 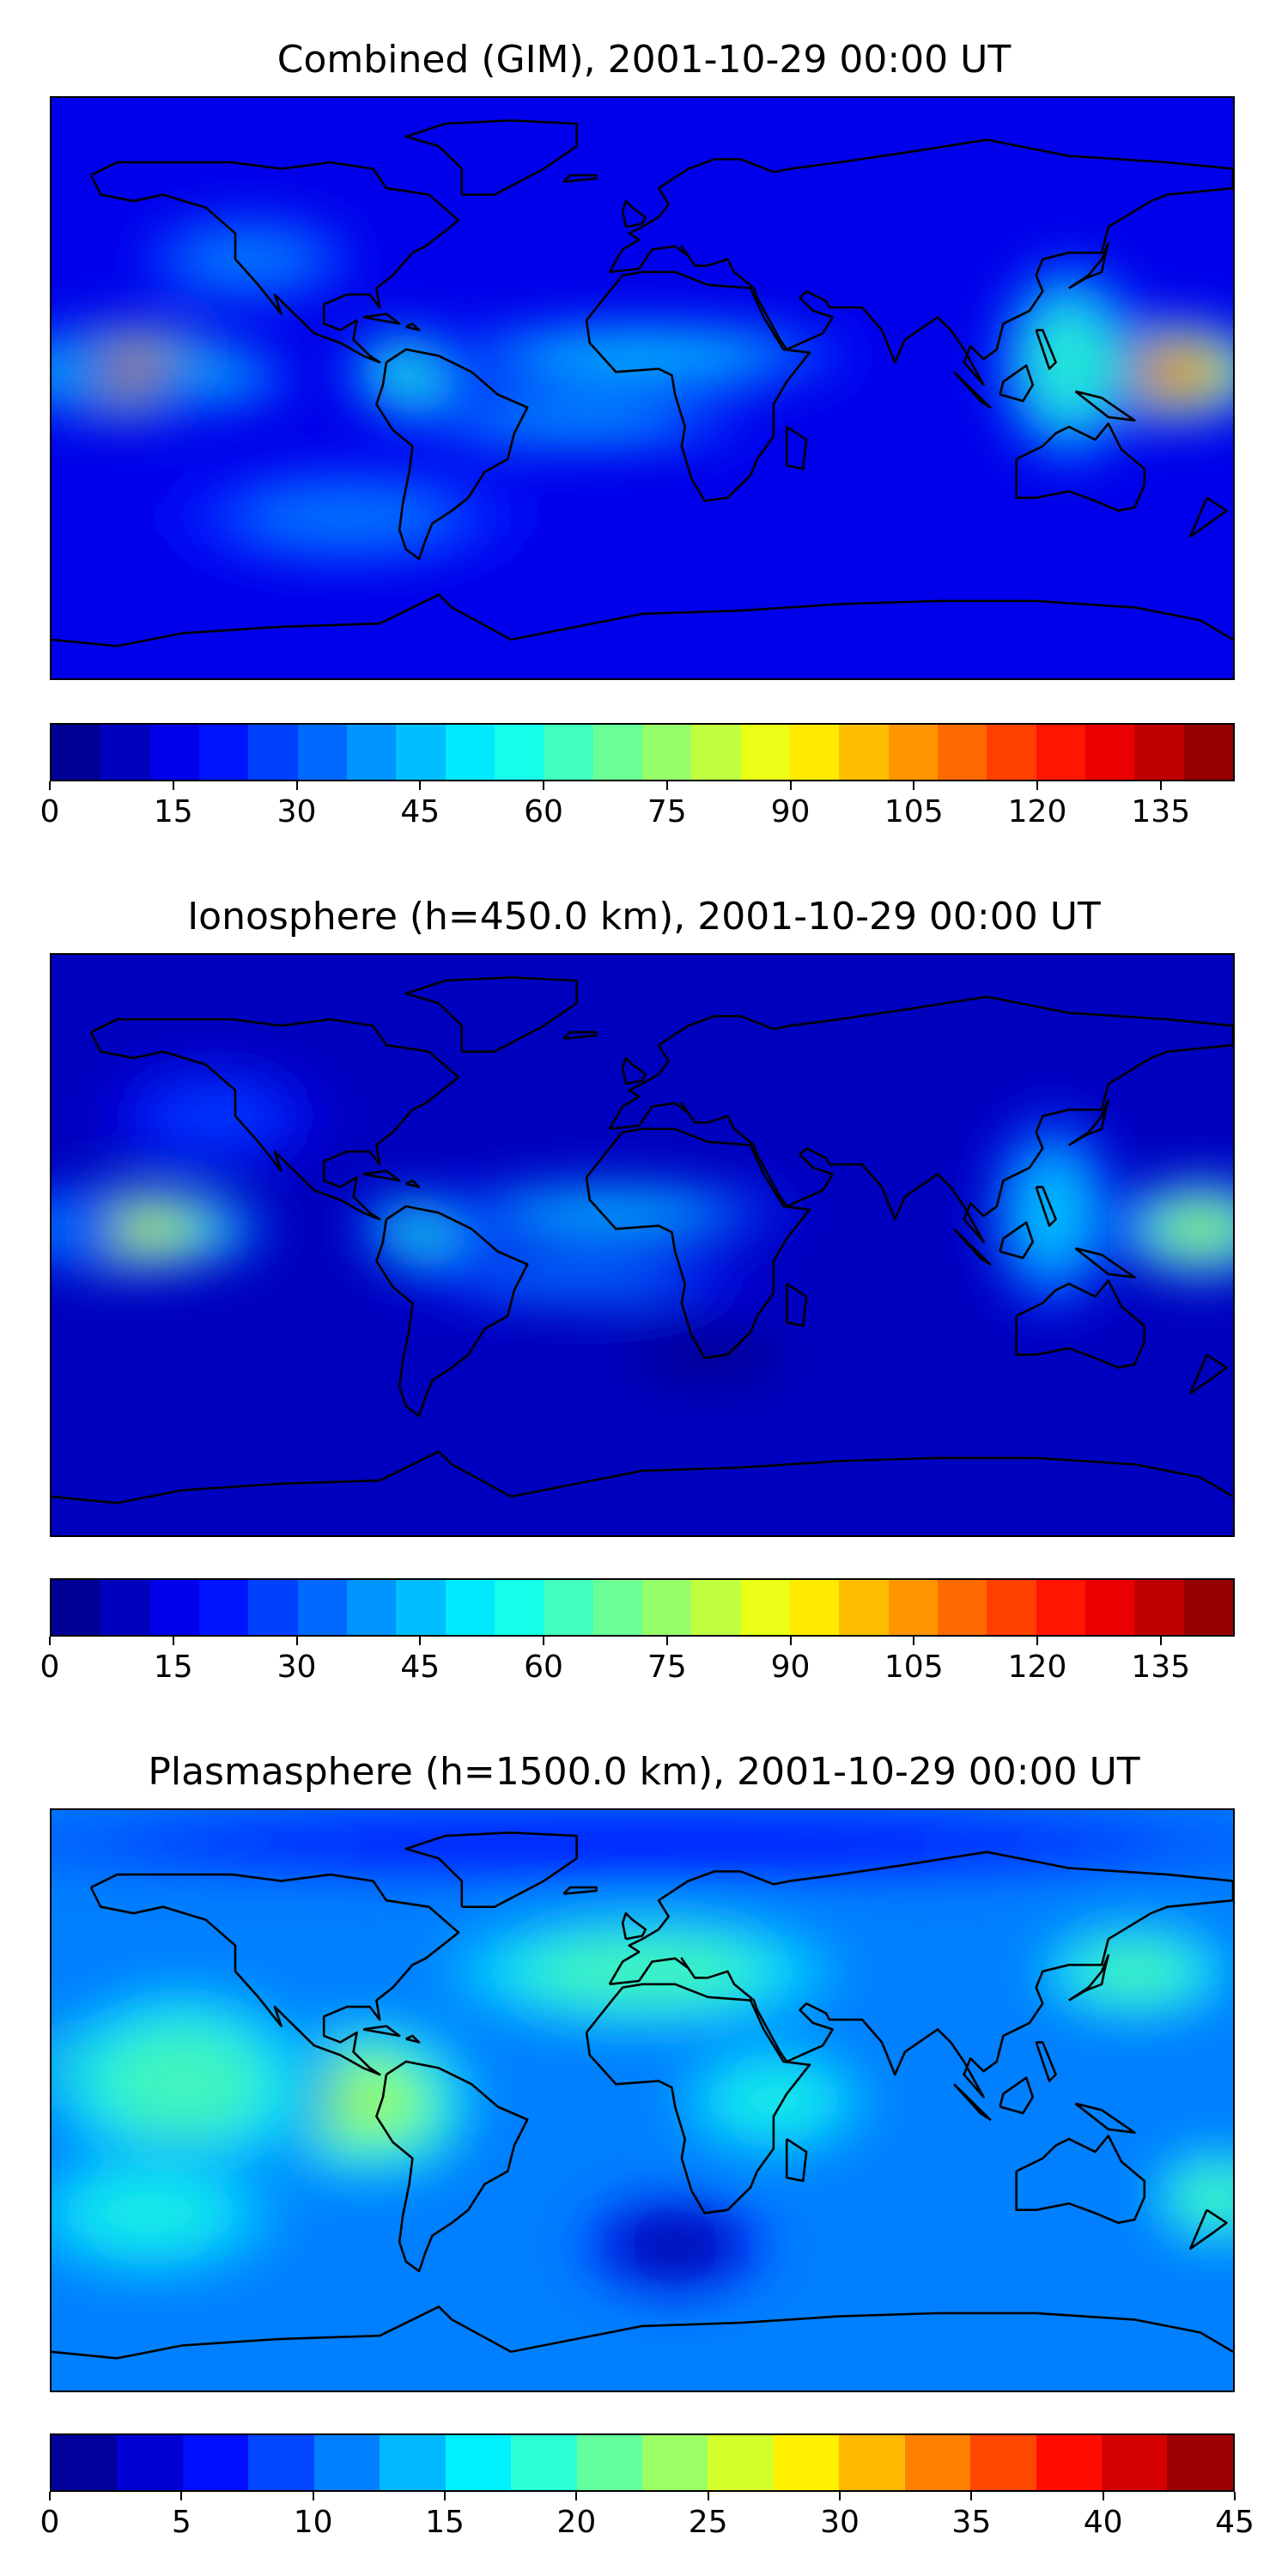 I want to click on colorbar-tick-label: 25, so click(x=708, y=2522).